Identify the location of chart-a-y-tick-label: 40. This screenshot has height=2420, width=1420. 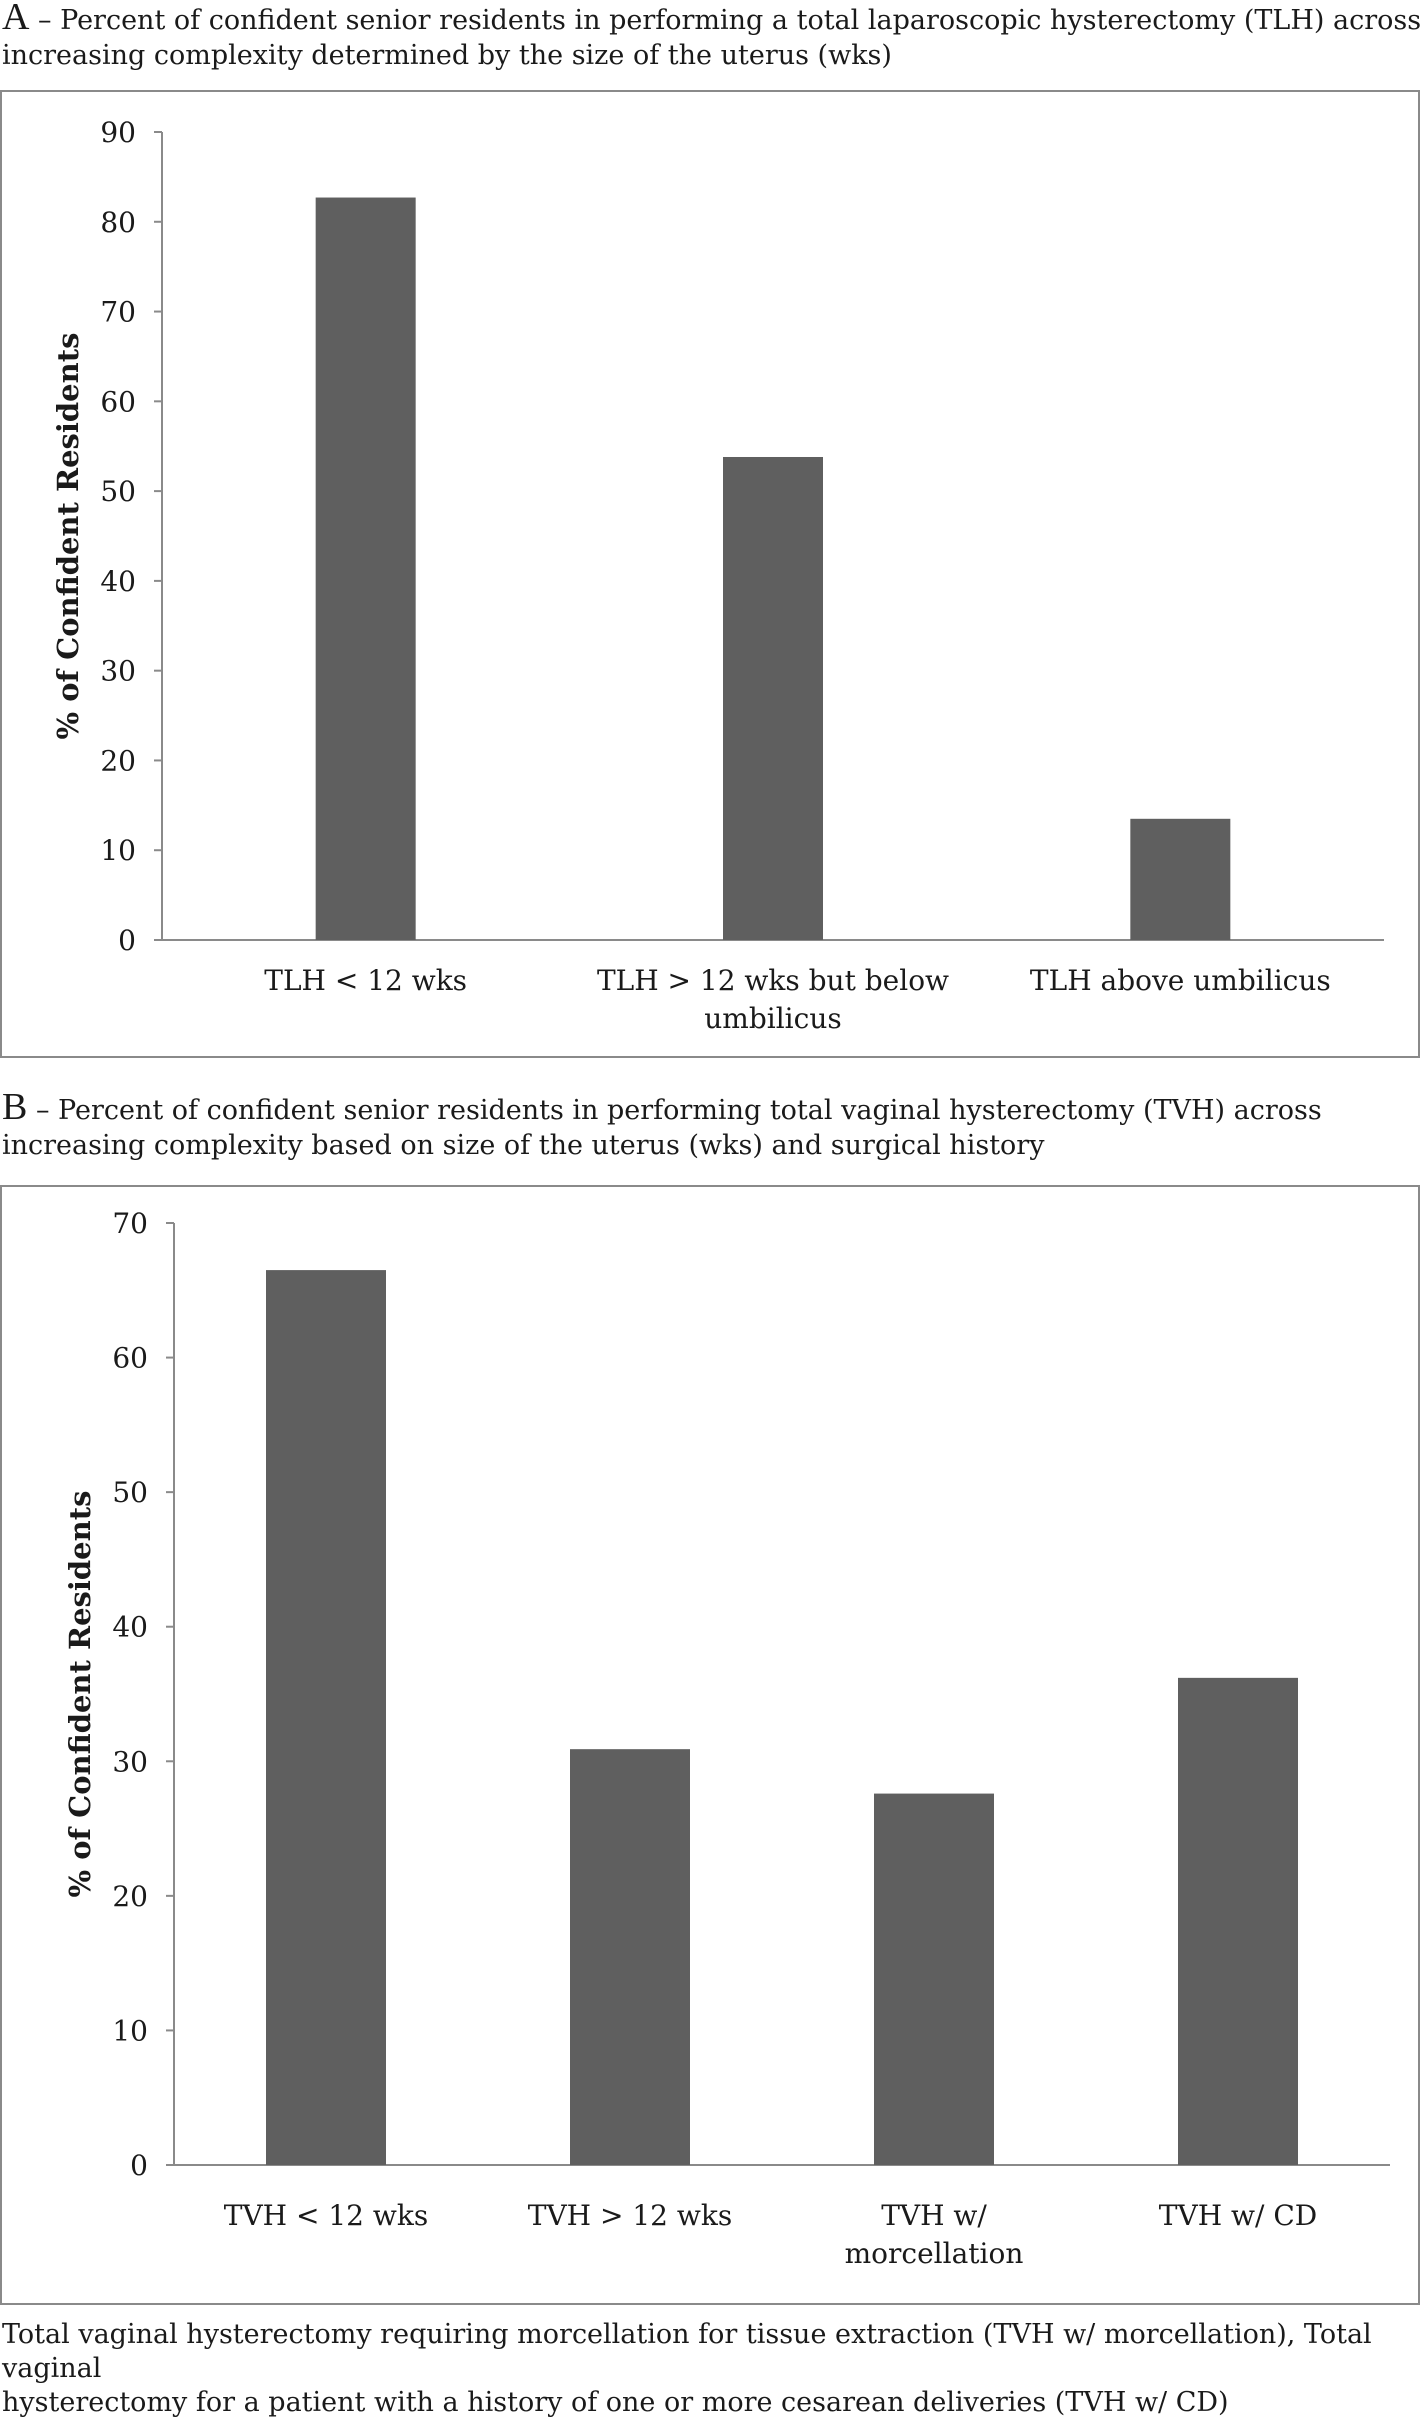
(118, 581).